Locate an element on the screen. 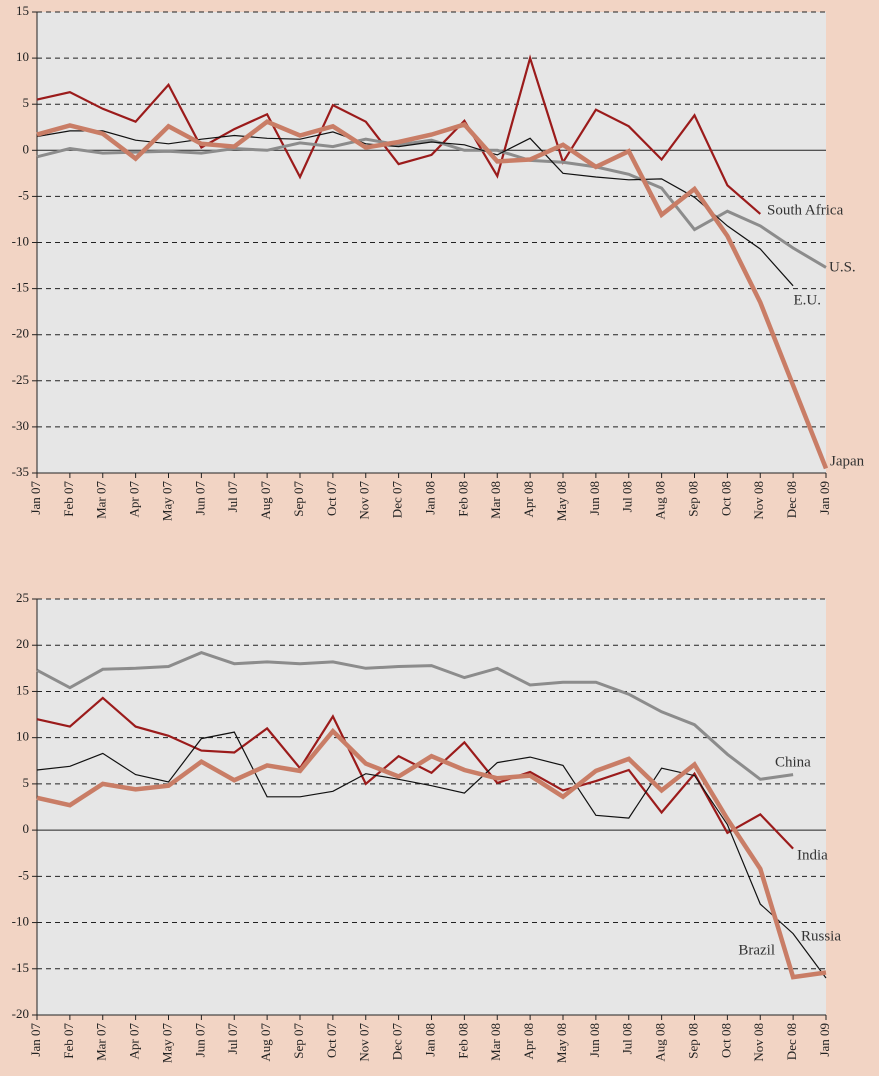  y-tick-label: -35 is located at coordinates (20, 471).